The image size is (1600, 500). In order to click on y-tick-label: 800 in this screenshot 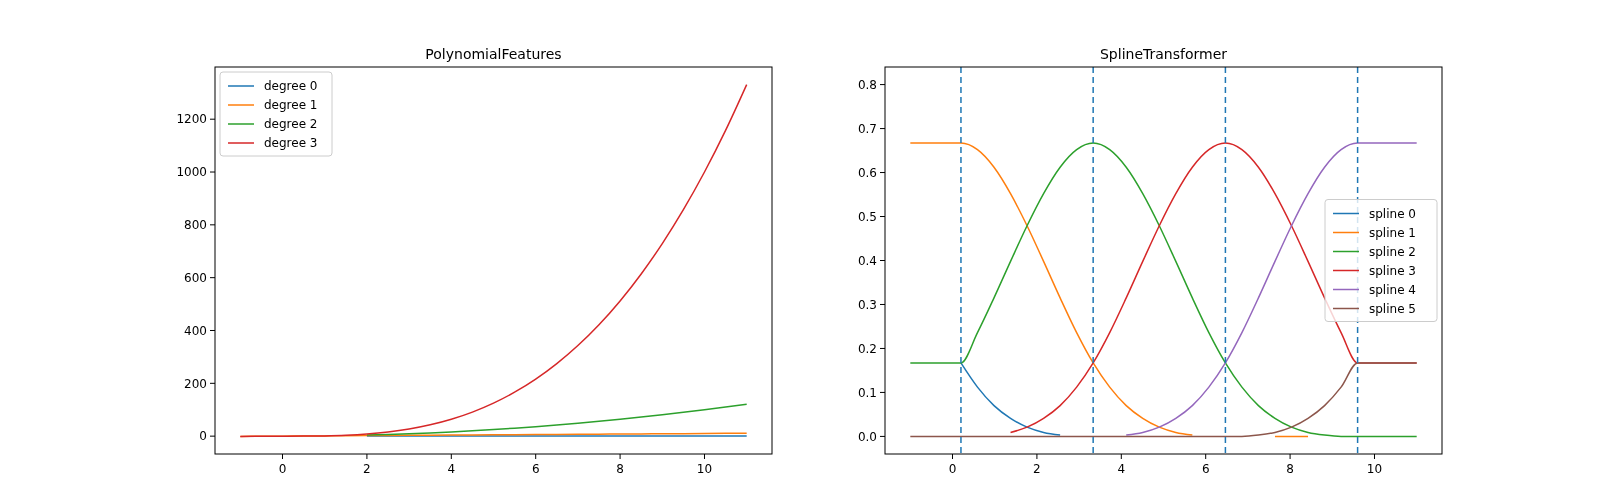, I will do `click(195, 225)`.